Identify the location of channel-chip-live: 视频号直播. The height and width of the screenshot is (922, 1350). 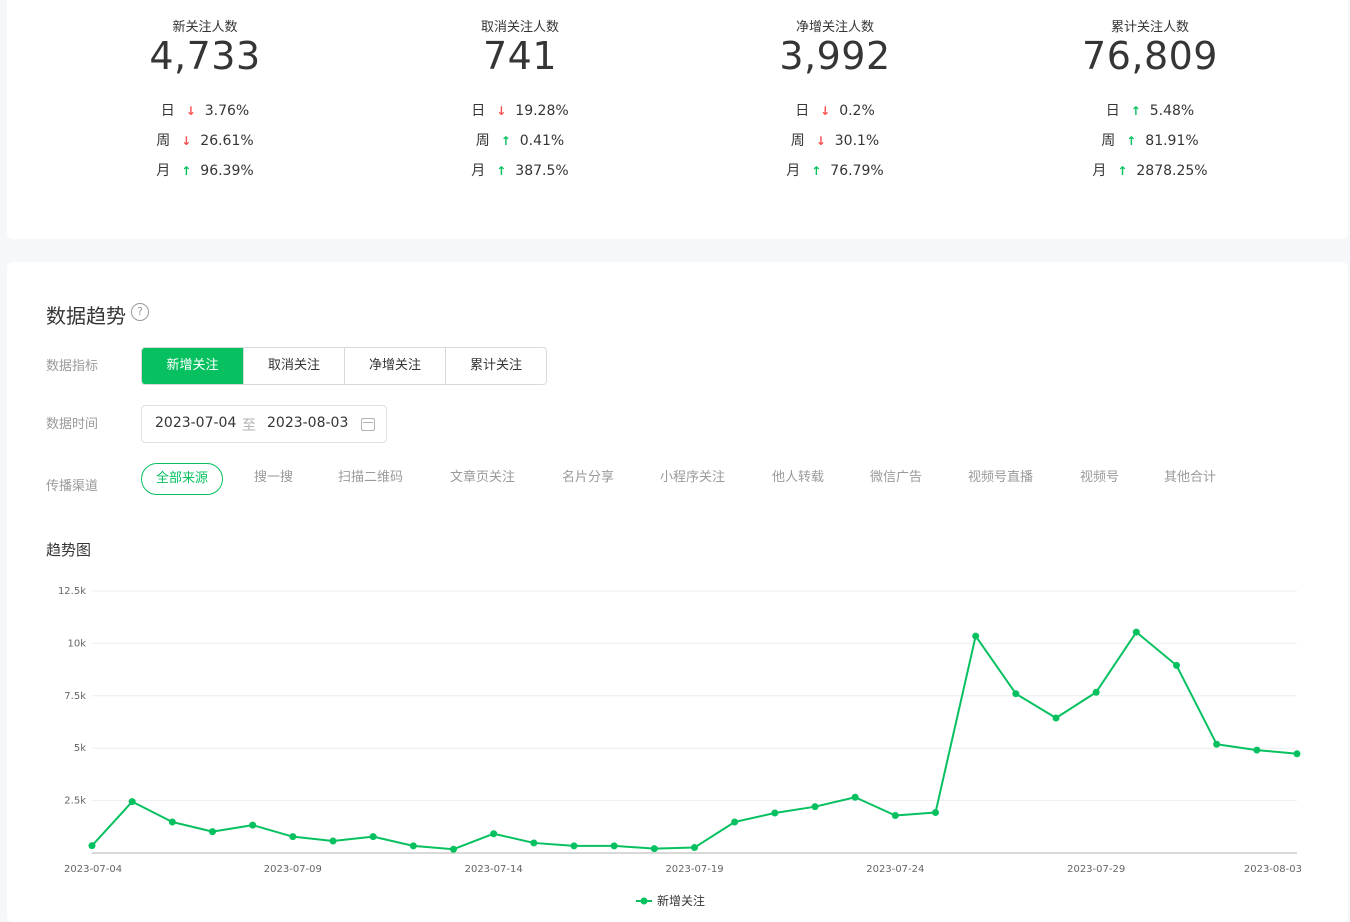
(1001, 477).